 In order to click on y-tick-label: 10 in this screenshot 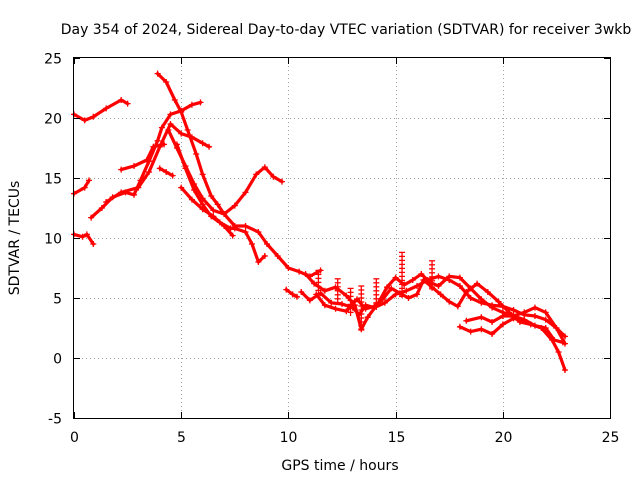, I will do `click(53, 240)`.